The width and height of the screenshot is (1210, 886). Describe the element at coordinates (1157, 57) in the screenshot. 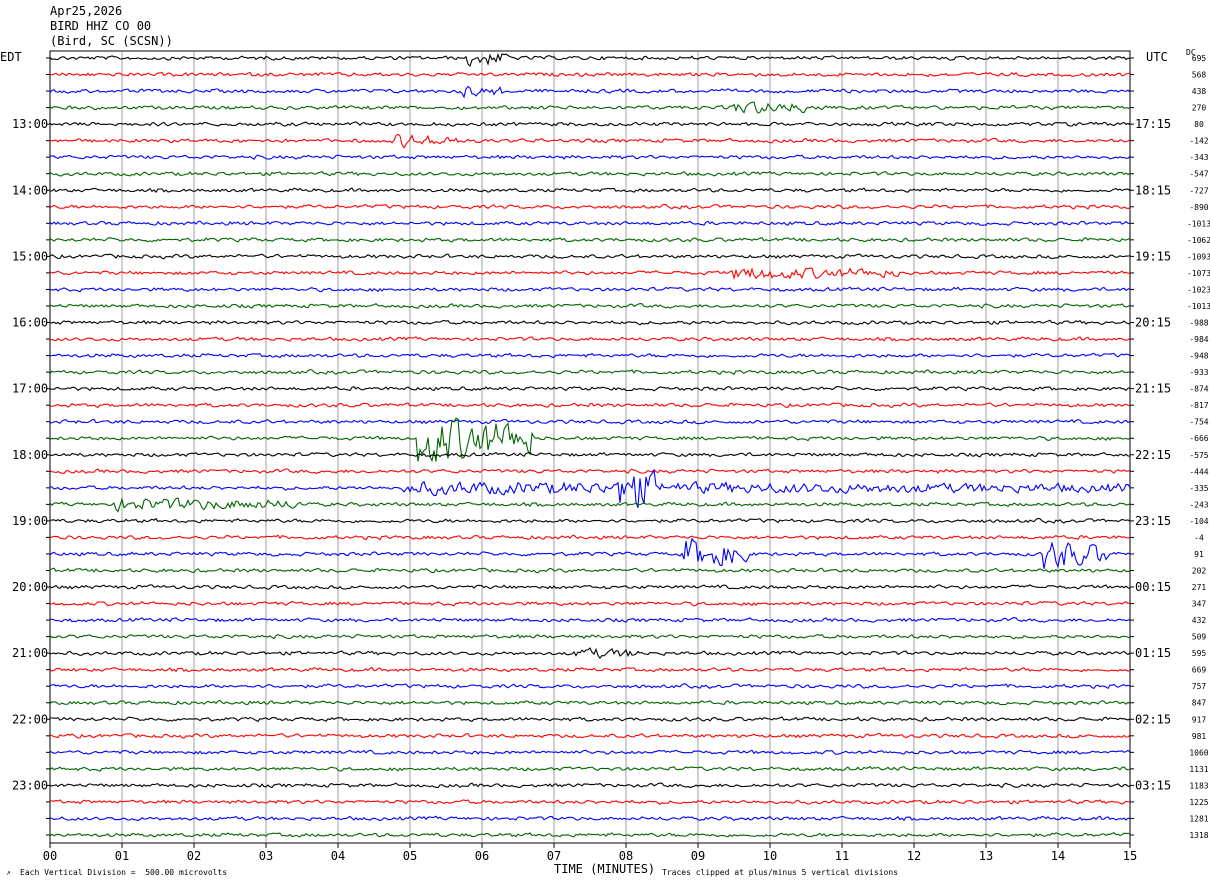

I see `right-timezone-label: UTC` at that location.